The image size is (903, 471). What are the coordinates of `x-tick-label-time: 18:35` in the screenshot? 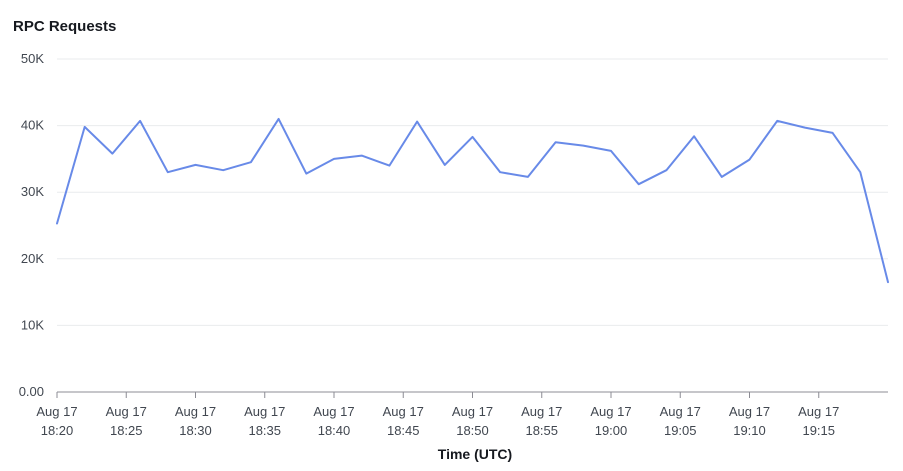 It's located at (264, 430).